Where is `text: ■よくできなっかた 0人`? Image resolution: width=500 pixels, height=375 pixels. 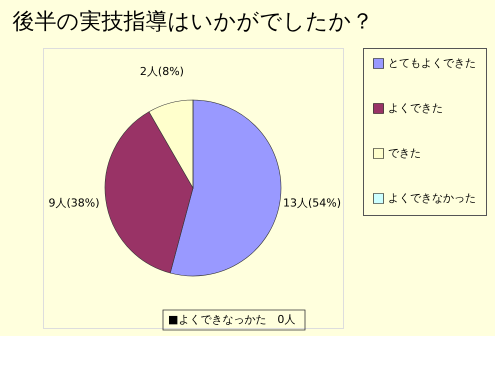
text: ■よくできなっかた 0人 is located at coordinates (232, 319).